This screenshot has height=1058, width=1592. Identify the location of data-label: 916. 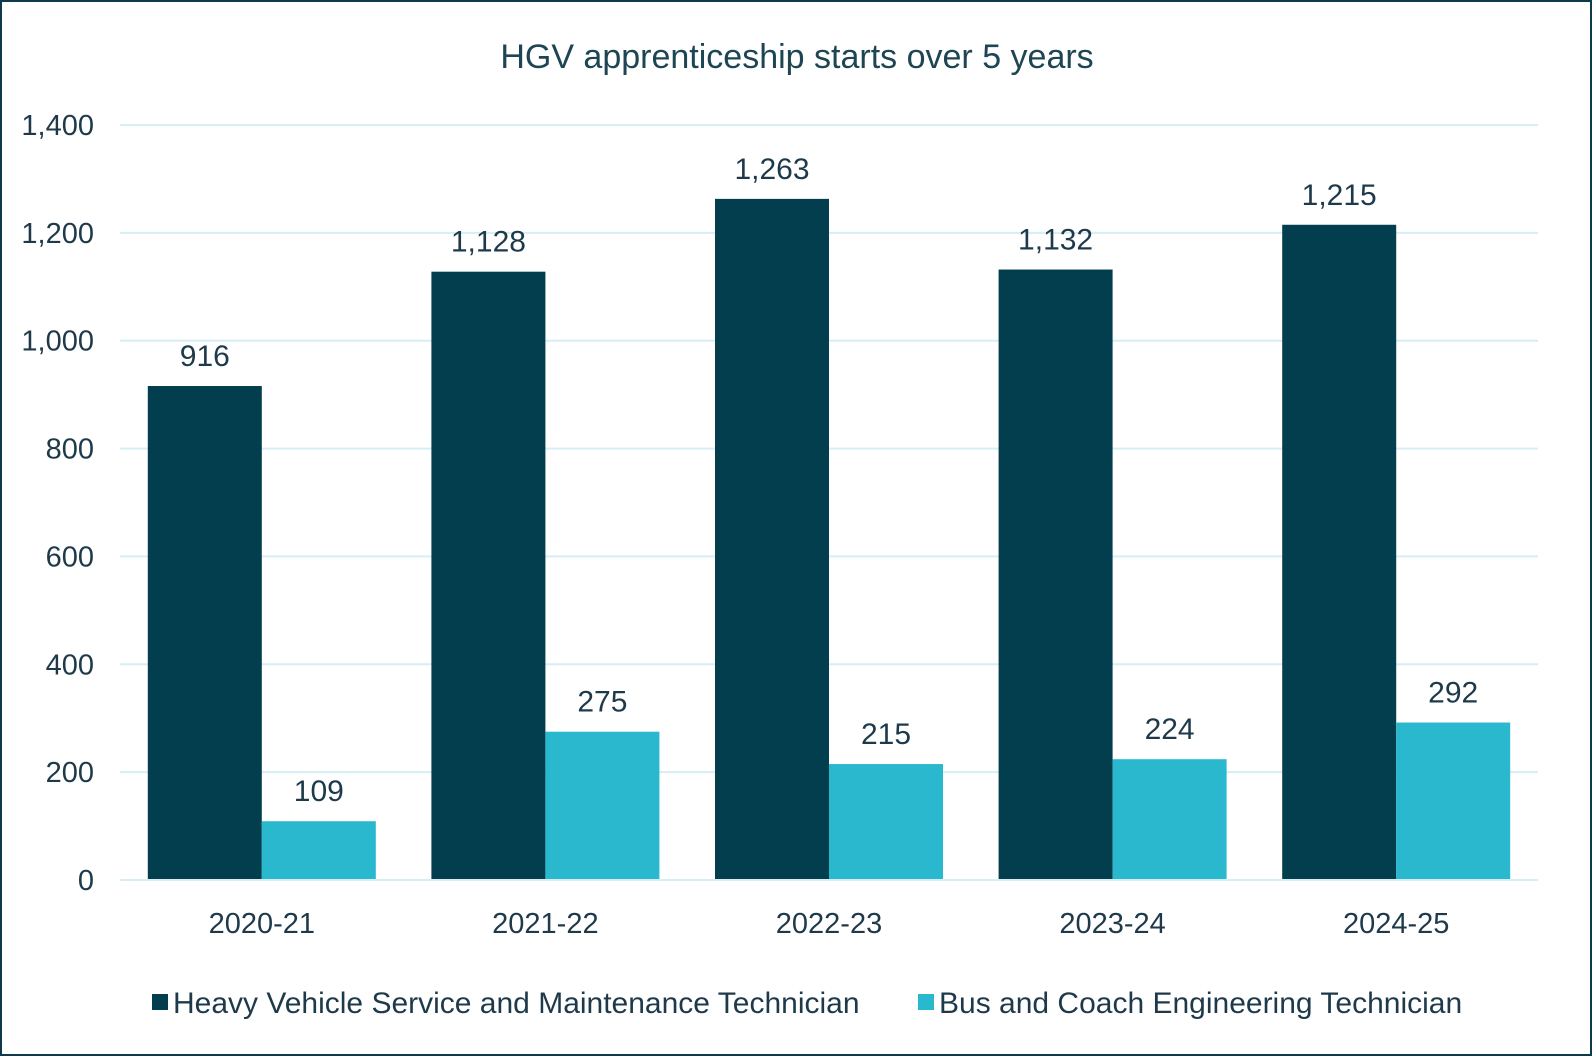
(205, 356).